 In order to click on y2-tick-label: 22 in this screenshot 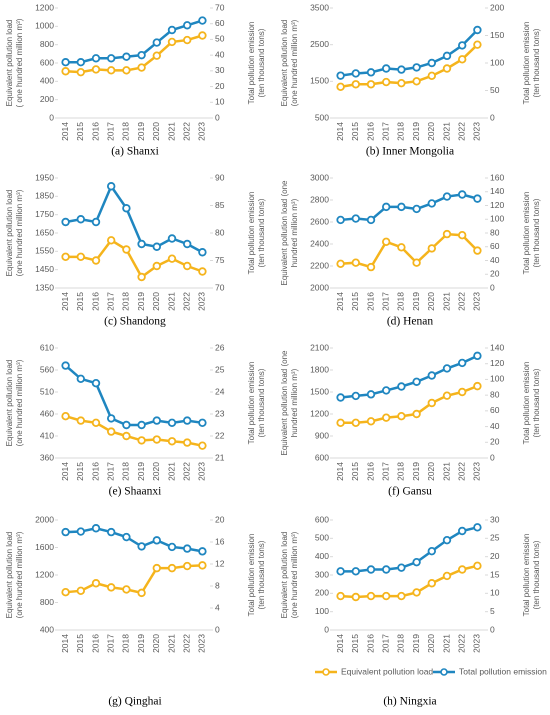, I will do `click(220, 435)`.